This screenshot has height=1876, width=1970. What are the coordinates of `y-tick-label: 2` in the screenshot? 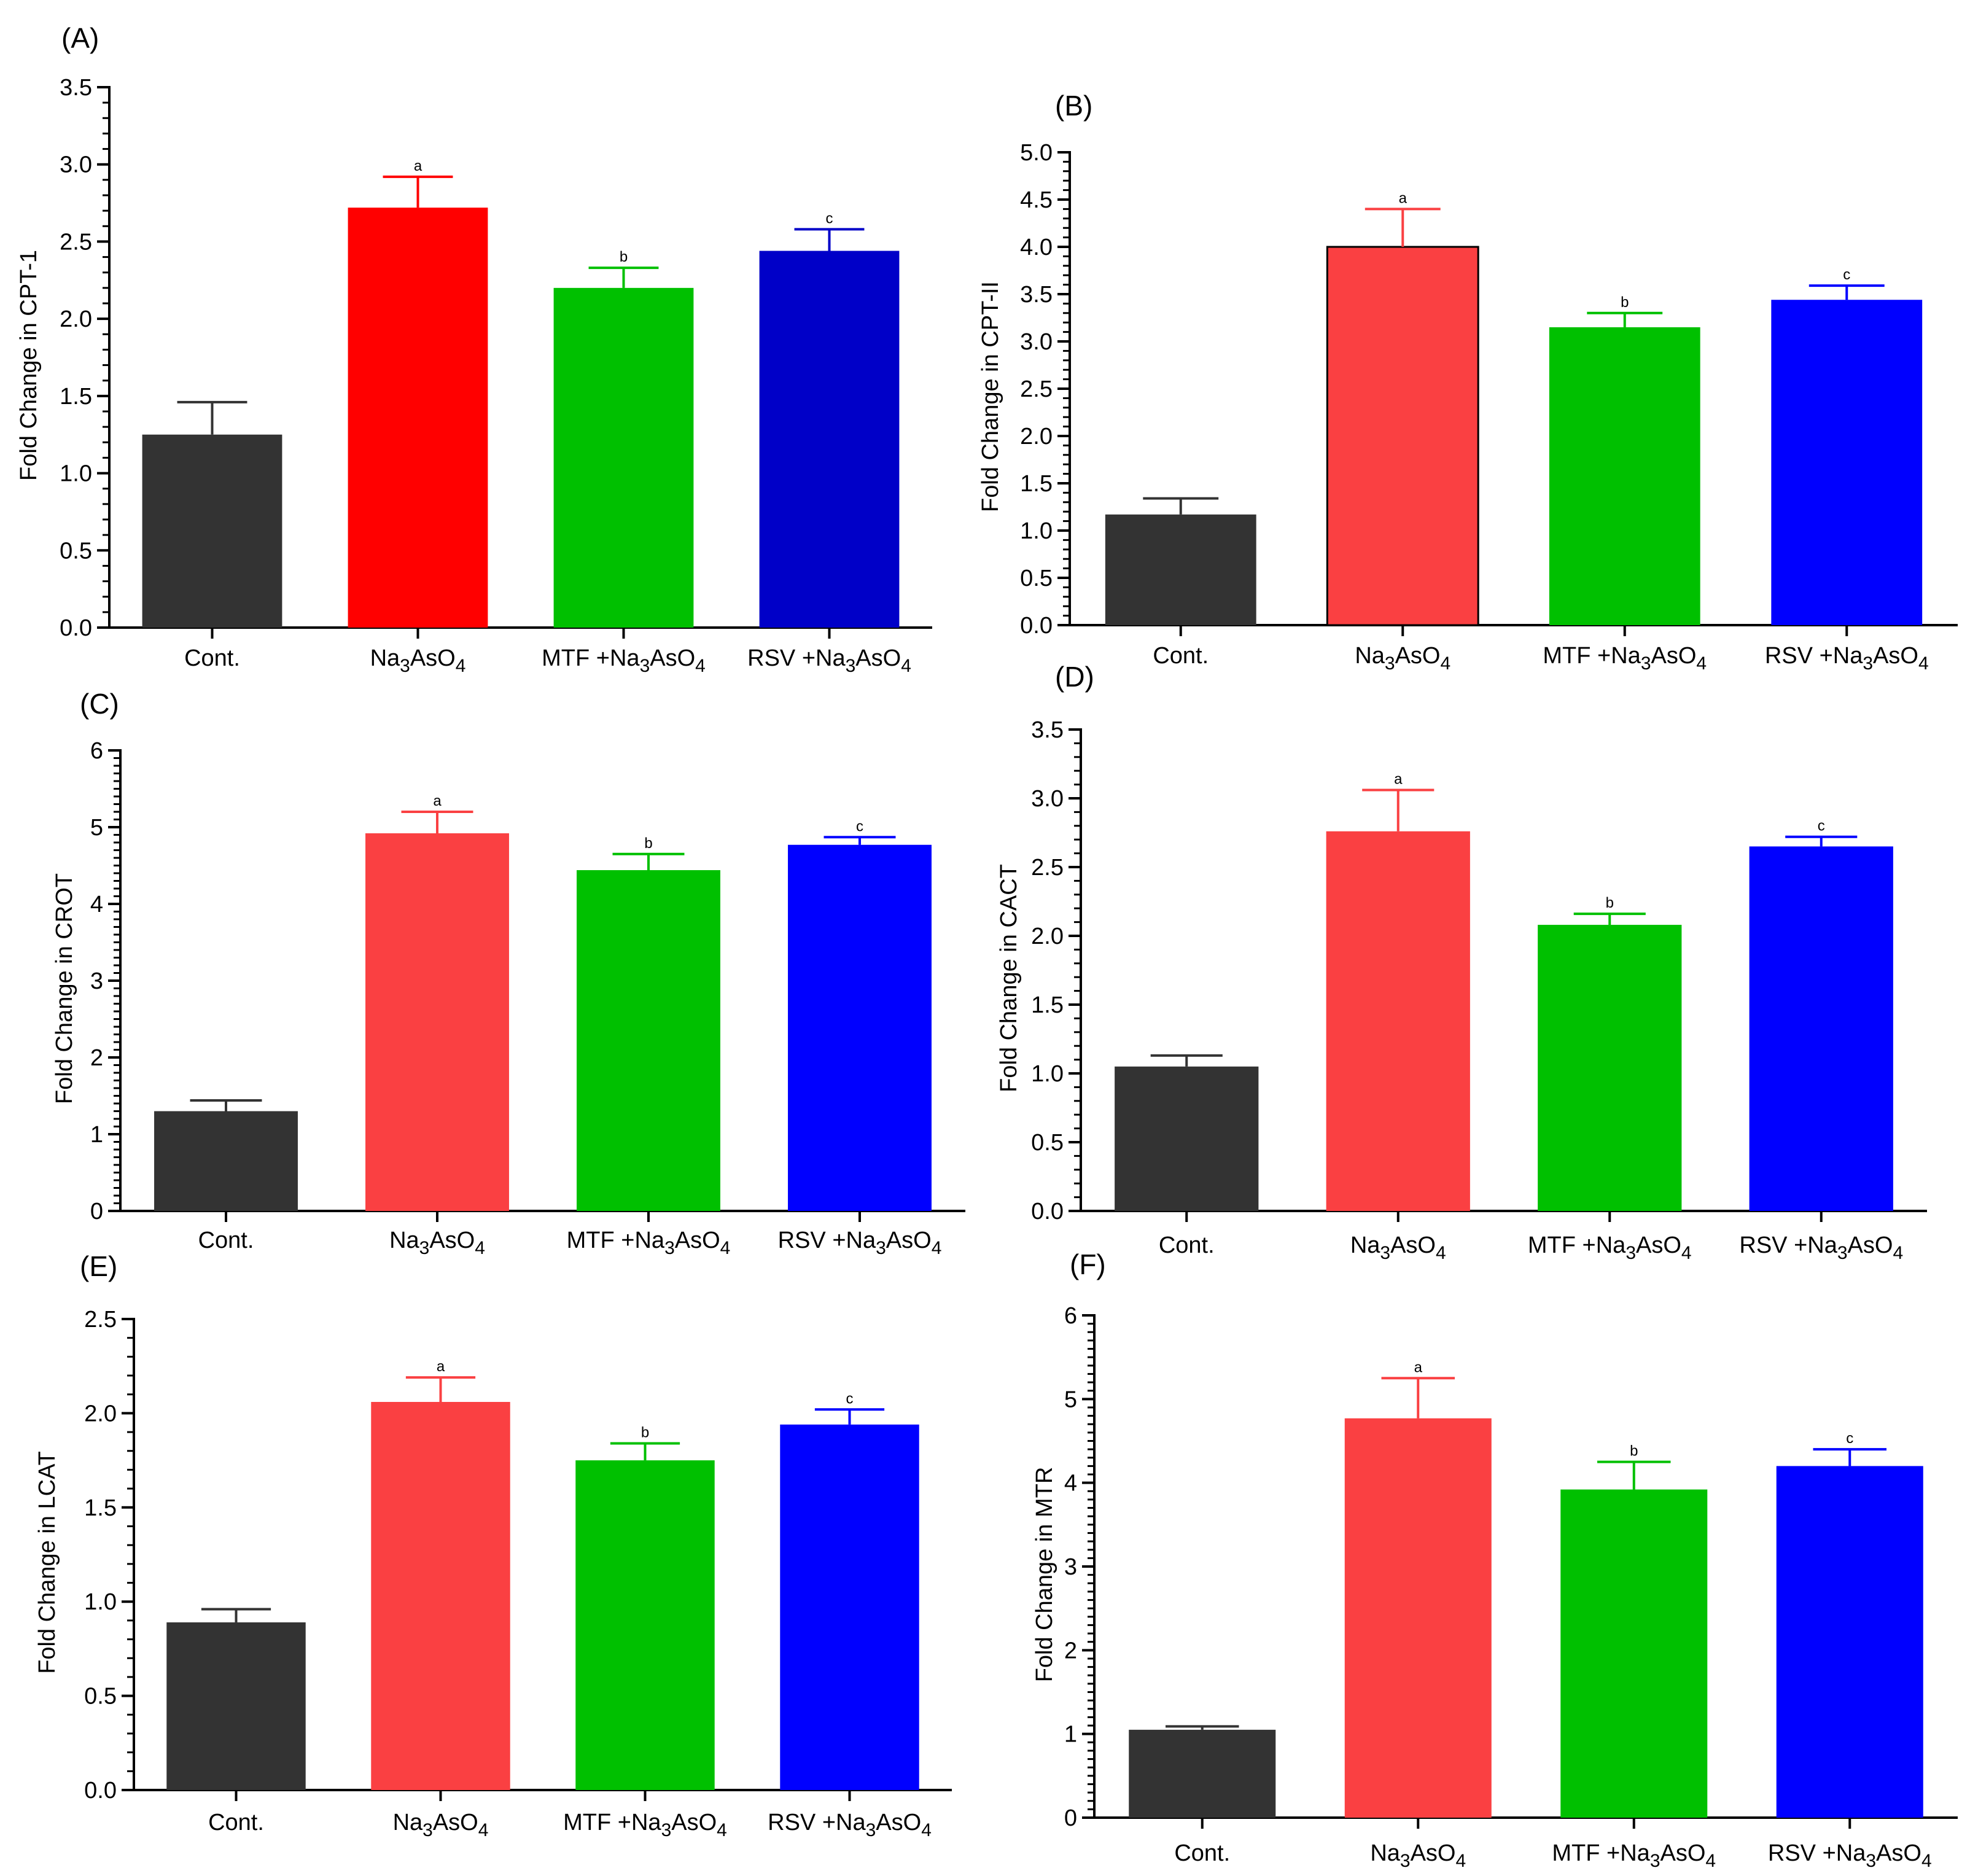 It's located at (1070, 1651).